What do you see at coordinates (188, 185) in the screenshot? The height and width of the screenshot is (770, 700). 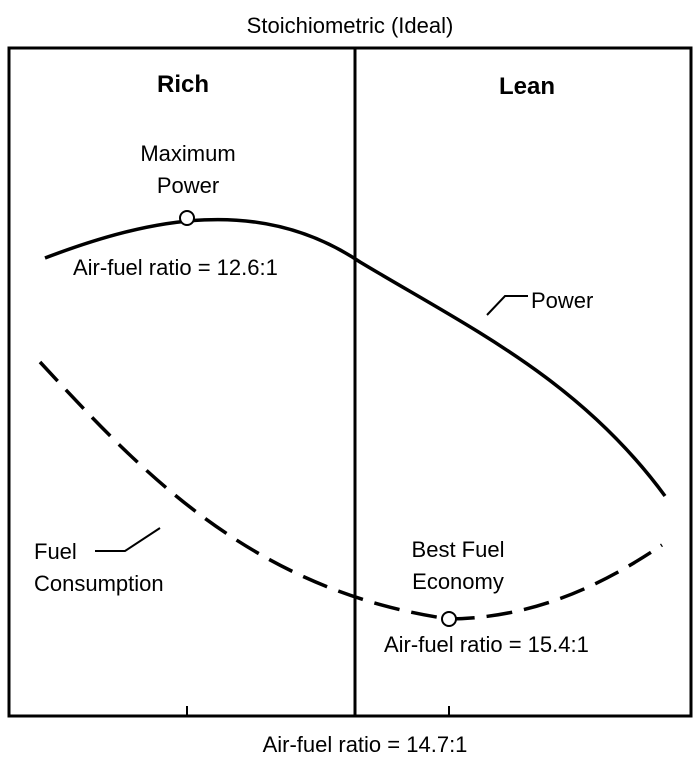 I see `max-power-label-line2: Power` at bounding box center [188, 185].